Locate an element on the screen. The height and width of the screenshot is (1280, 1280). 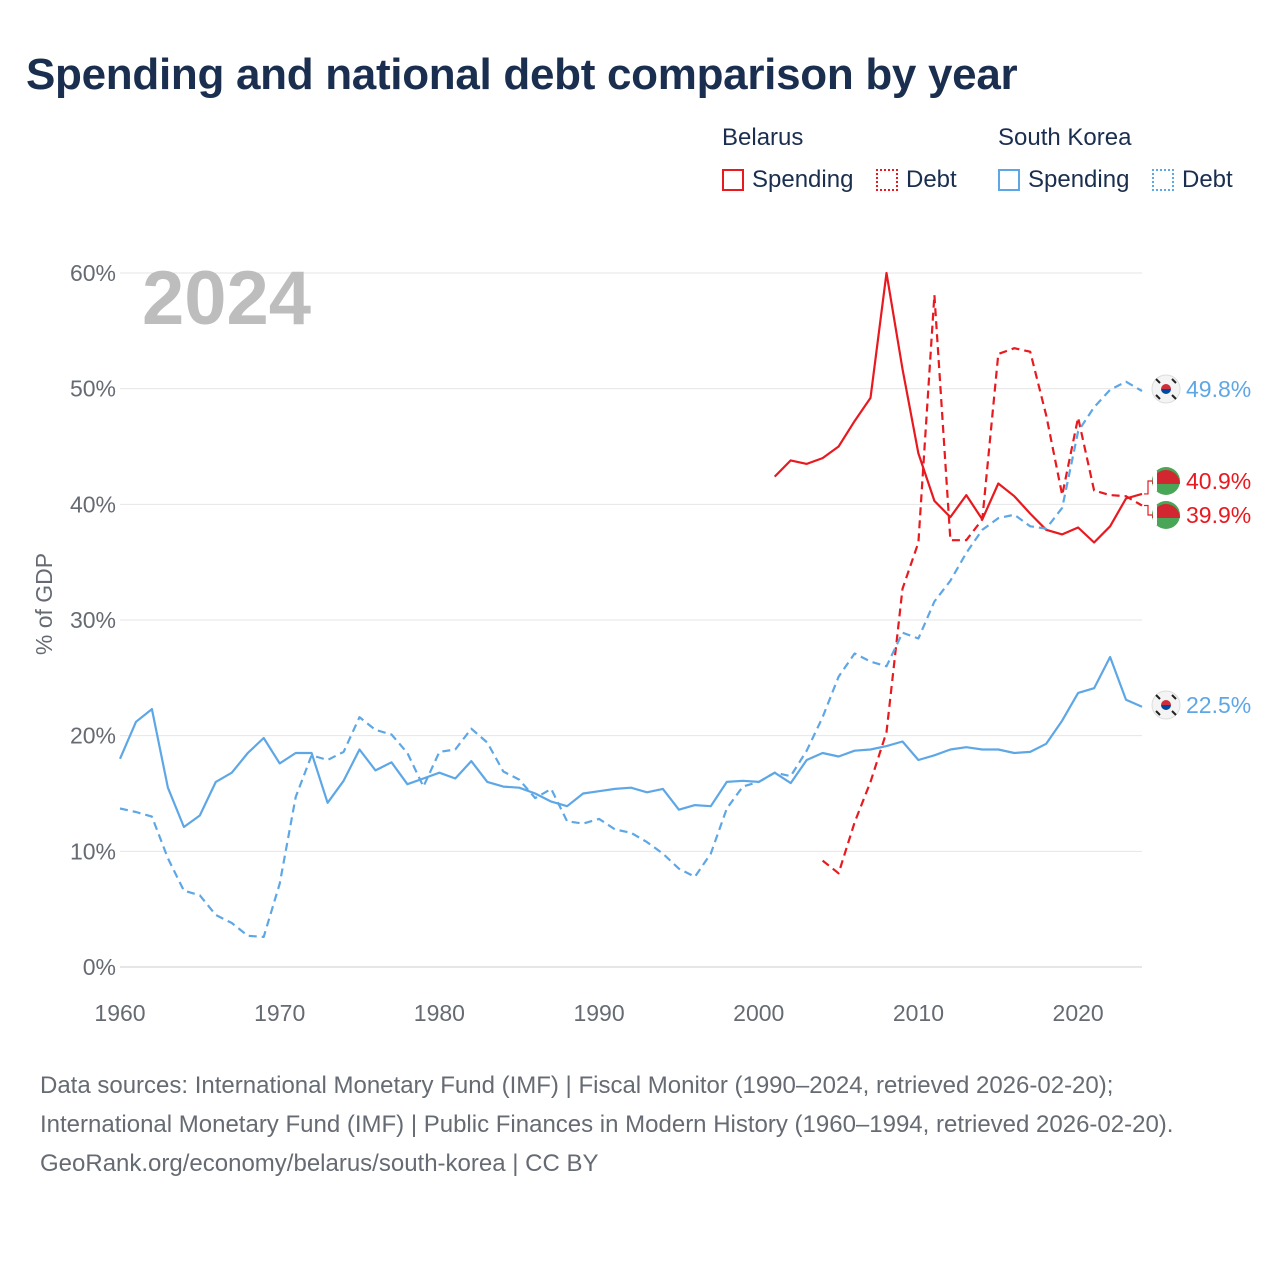
x-tick-label: 2020 is located at coordinates (1078, 1013).